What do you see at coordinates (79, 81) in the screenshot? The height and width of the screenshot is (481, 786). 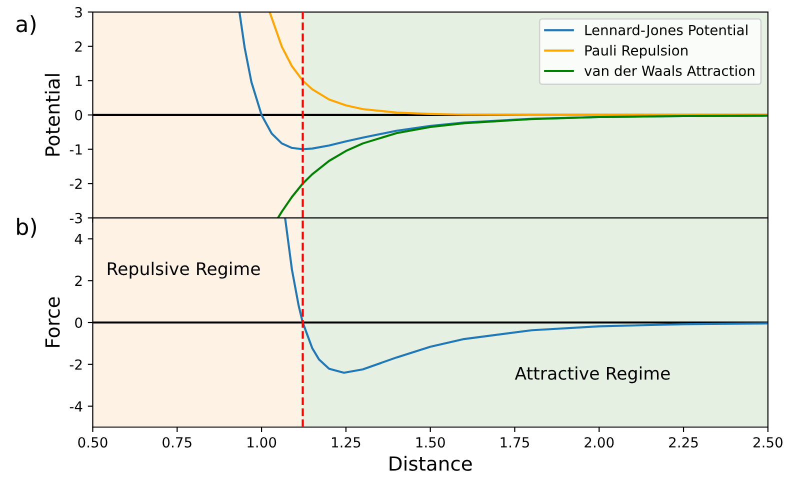 I see `y-tick-label: 1` at bounding box center [79, 81].